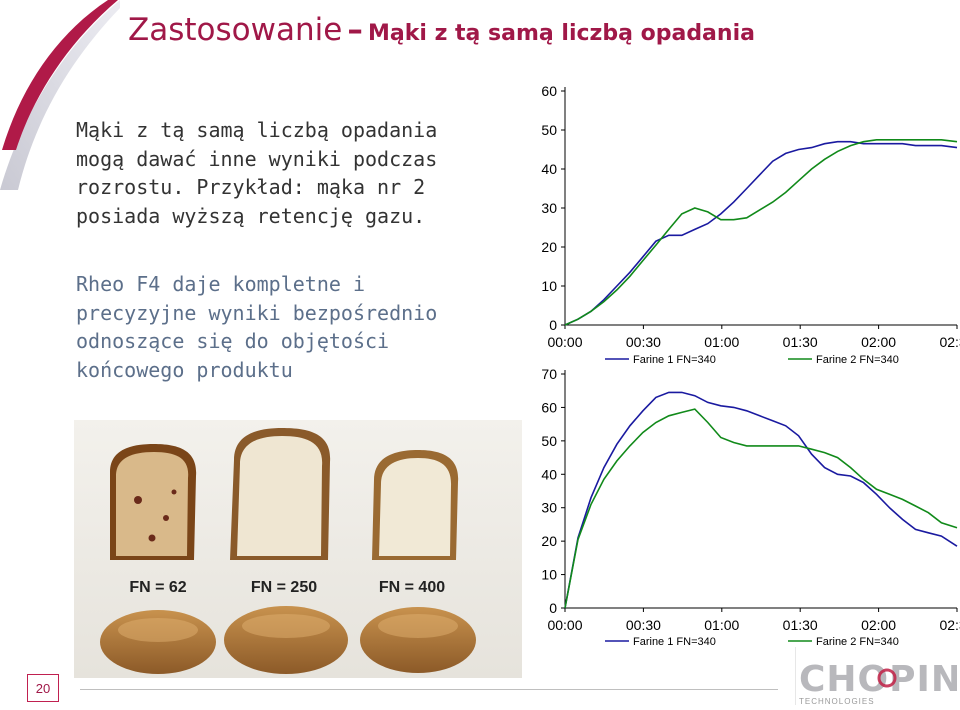 The width and height of the screenshot is (960, 710). I want to click on svg-text: TECHNOLOGIES, so click(837, 701).